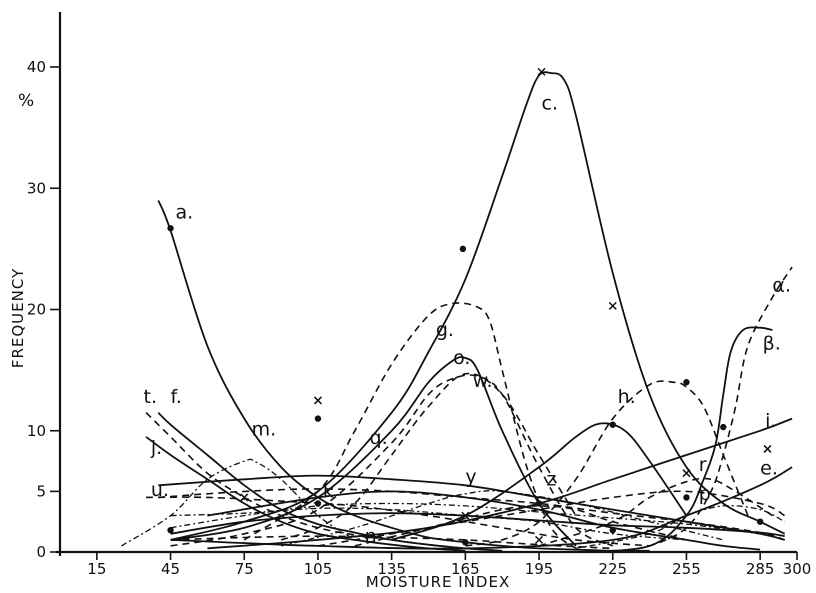 The image size is (816, 593). What do you see at coordinates (612, 569) in the screenshot?
I see `x-tick-label: 225` at bounding box center [612, 569].